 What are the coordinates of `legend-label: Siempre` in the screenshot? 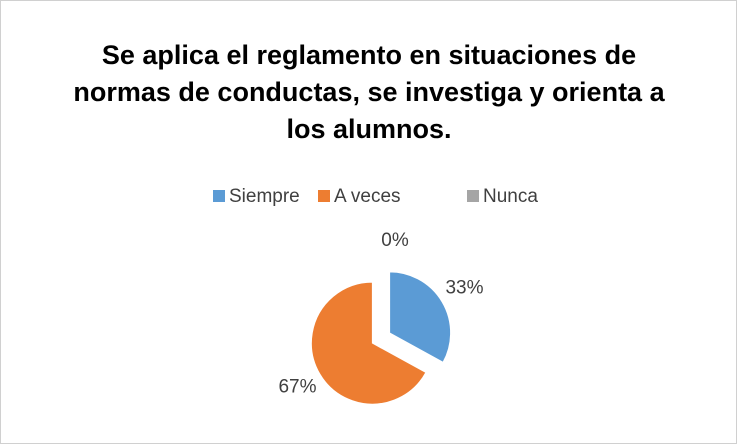 It's located at (264, 196).